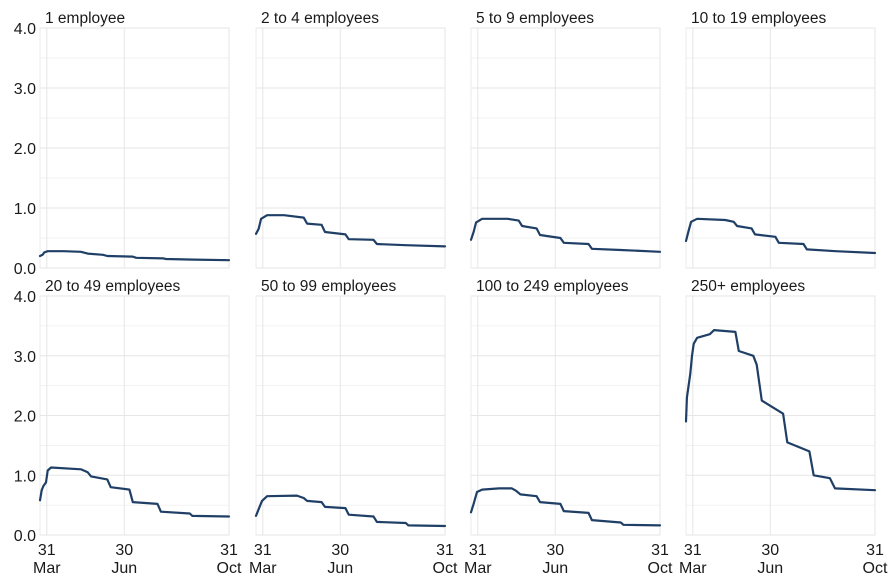  What do you see at coordinates (780, 139) in the screenshot?
I see `panel: 10 to 19 employees` at bounding box center [780, 139].